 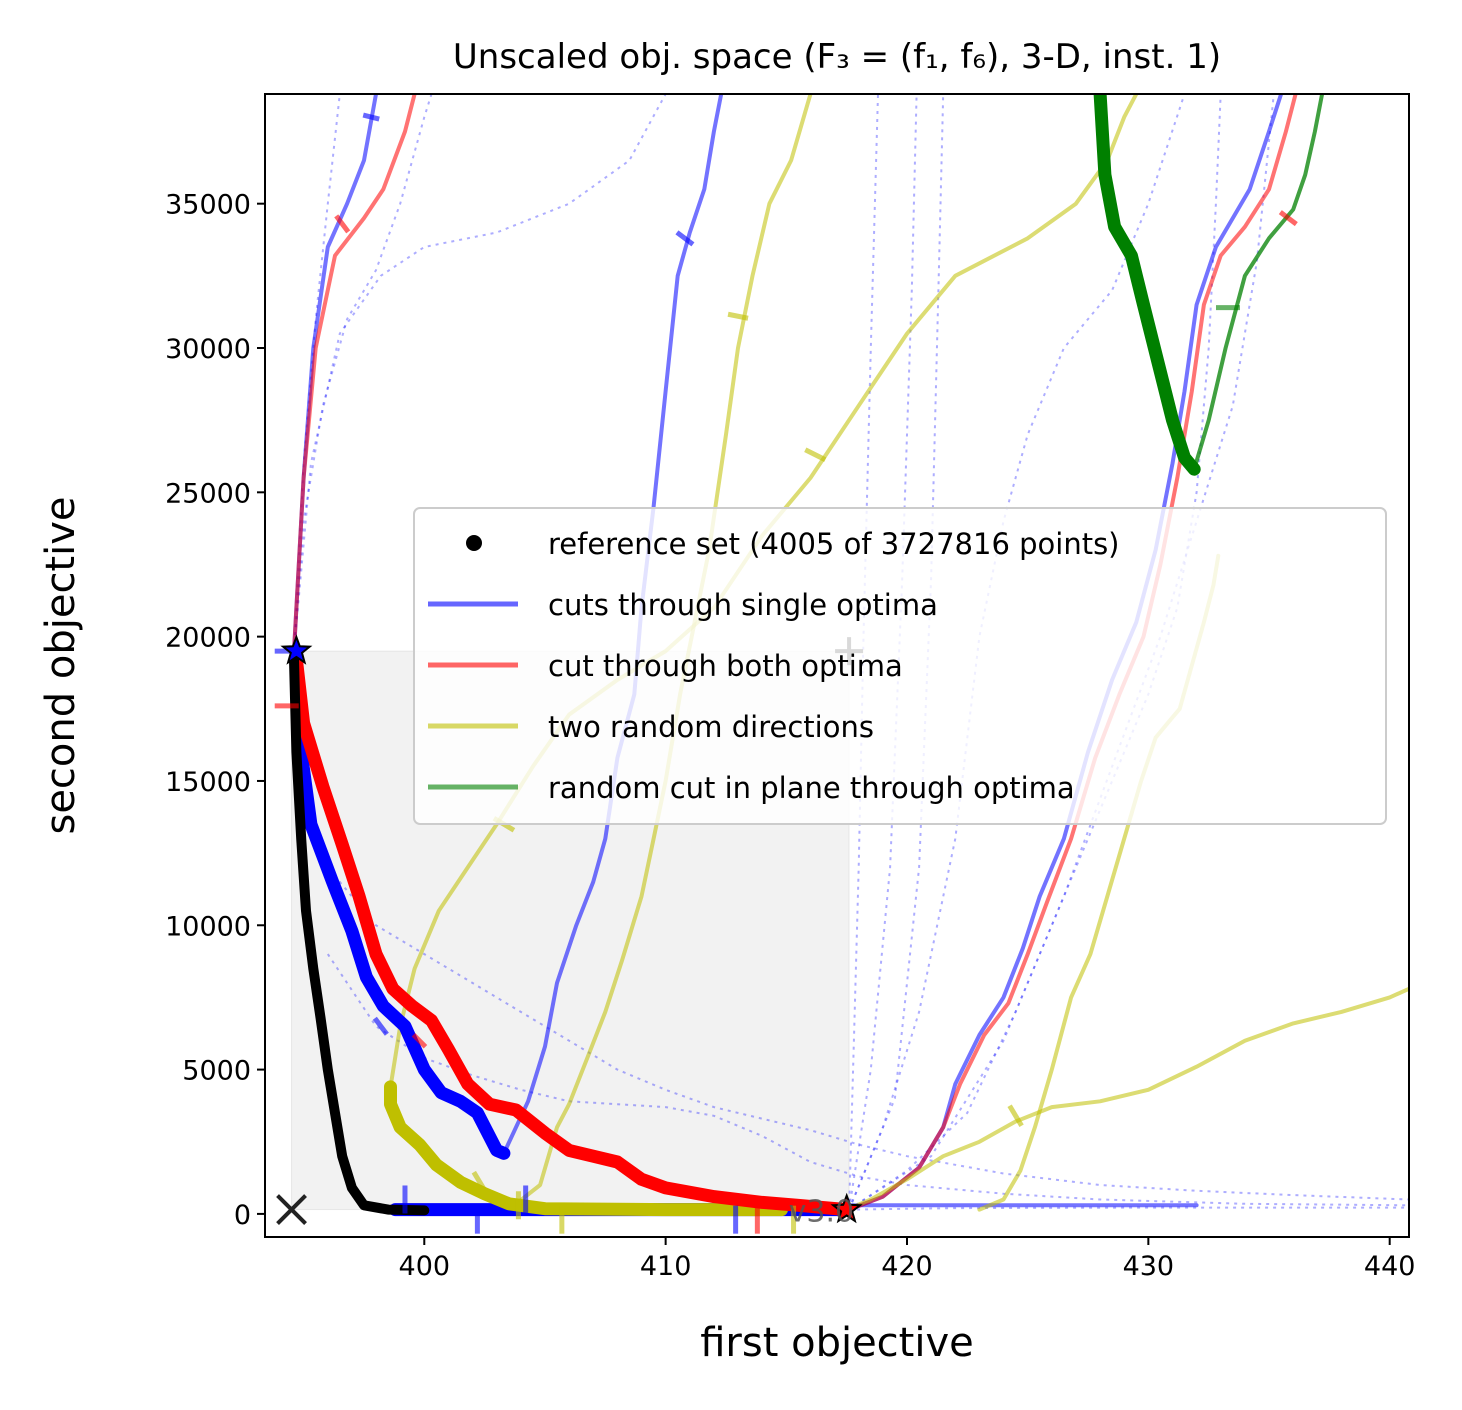 I want to click on x-axis-label: first objective, so click(x=837, y=1343).